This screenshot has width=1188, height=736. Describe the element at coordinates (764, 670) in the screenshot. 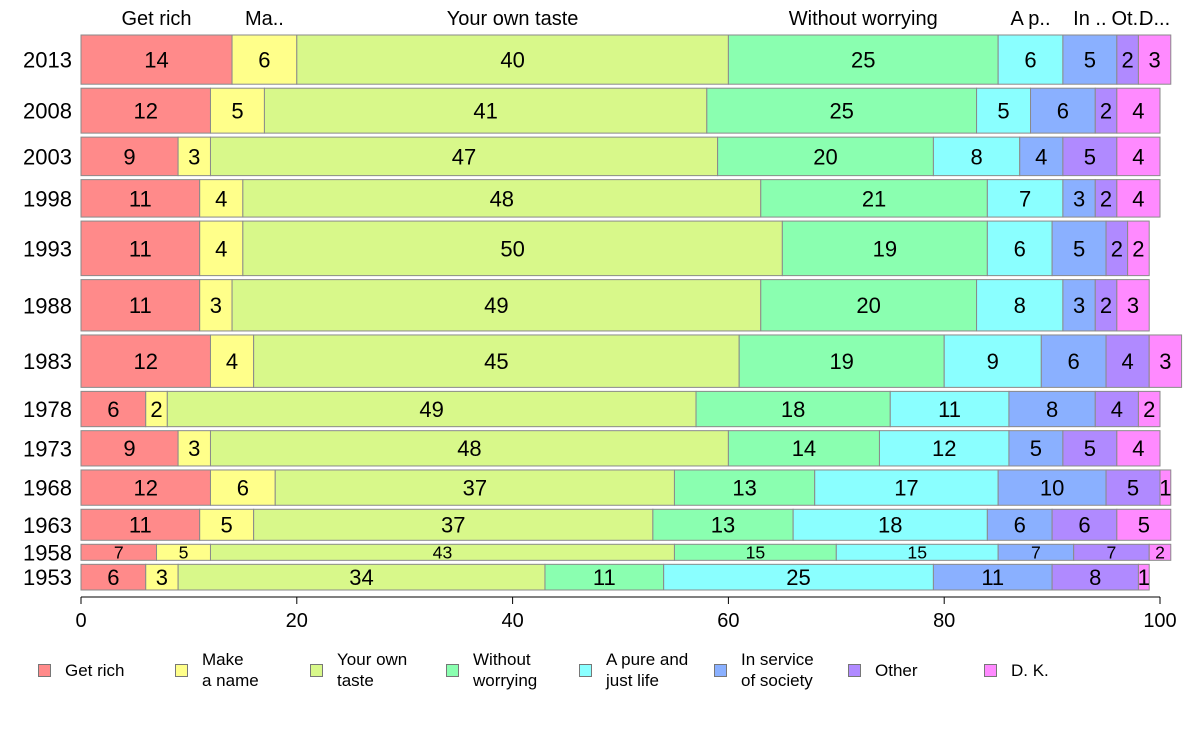

I see `legend-item: In service of society` at that location.